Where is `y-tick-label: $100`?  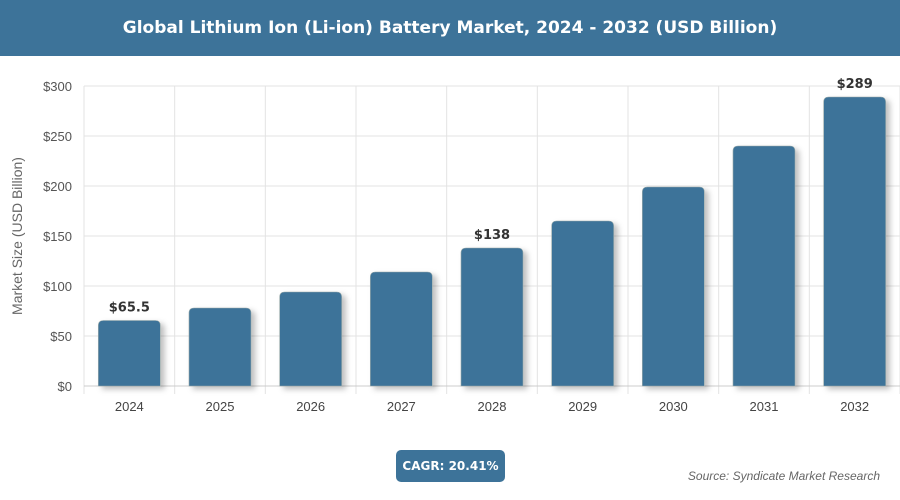
y-tick-label: $100 is located at coordinates (57, 286).